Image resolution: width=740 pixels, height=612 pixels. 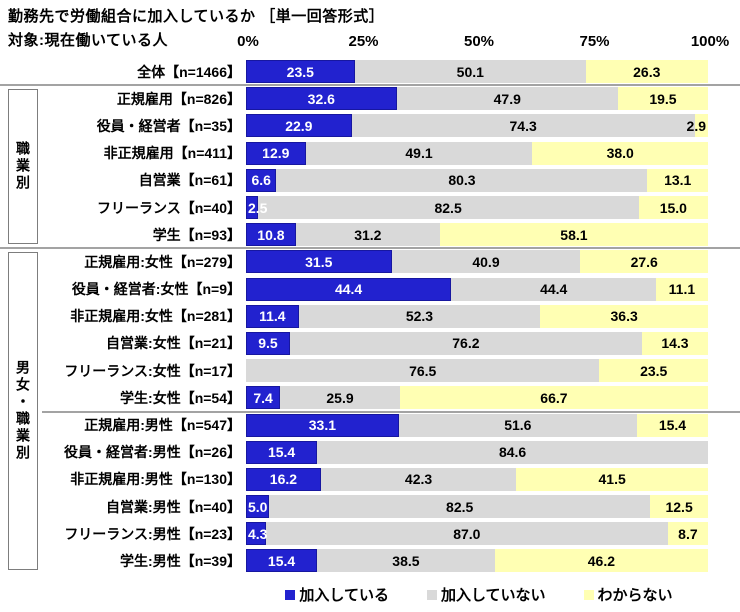 What do you see at coordinates (573, 235) in the screenshot?
I see `bar-segment-unknown: 58.1` at bounding box center [573, 235].